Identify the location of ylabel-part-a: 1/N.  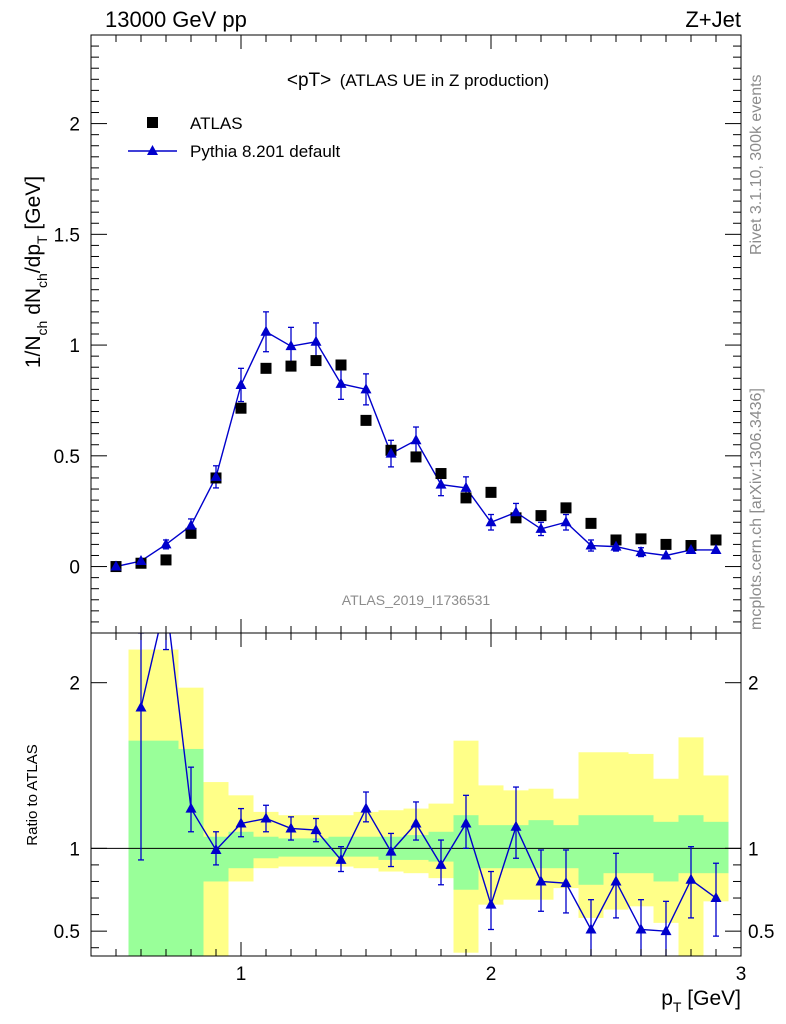
(33, 351).